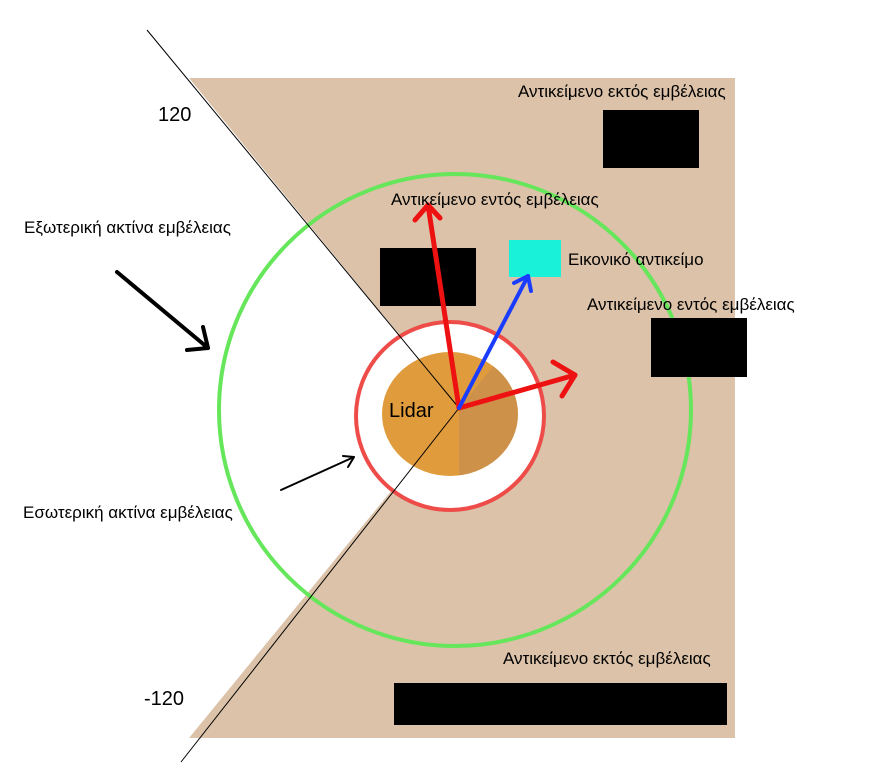  What do you see at coordinates (517, 385) in the screenshot?
I see `ray-right` at bounding box center [517, 385].